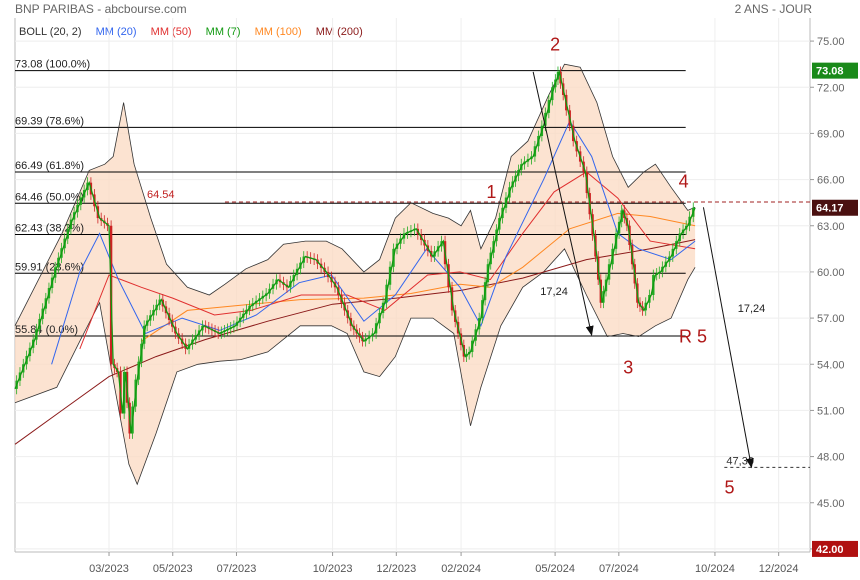 The height and width of the screenshot is (580, 860). What do you see at coordinates (730, 488) in the screenshot?
I see `wave-label: 5` at bounding box center [730, 488].